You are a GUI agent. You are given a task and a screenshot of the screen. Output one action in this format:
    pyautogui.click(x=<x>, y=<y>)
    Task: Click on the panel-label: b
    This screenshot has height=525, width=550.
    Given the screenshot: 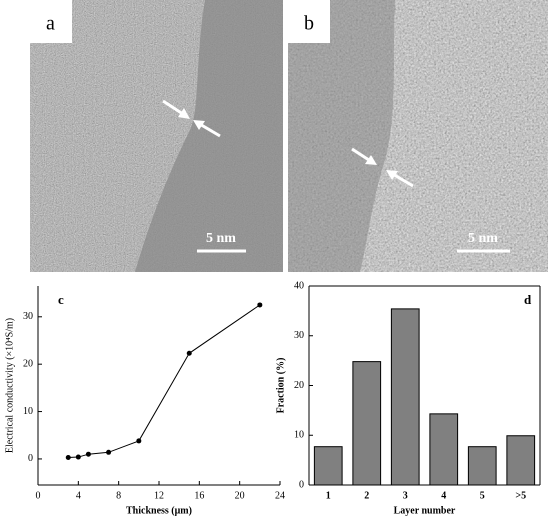 What is the action you would take?
    pyautogui.click(x=309, y=24)
    